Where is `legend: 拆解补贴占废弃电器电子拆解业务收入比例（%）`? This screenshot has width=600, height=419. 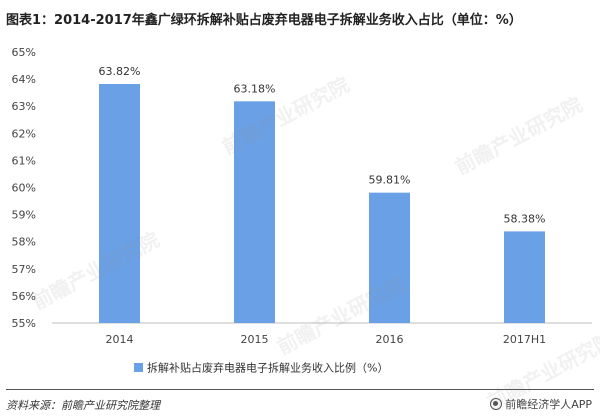 legend: 拆解补贴占废弃电器电子拆解业务收入比例（%） is located at coordinates (261, 368).